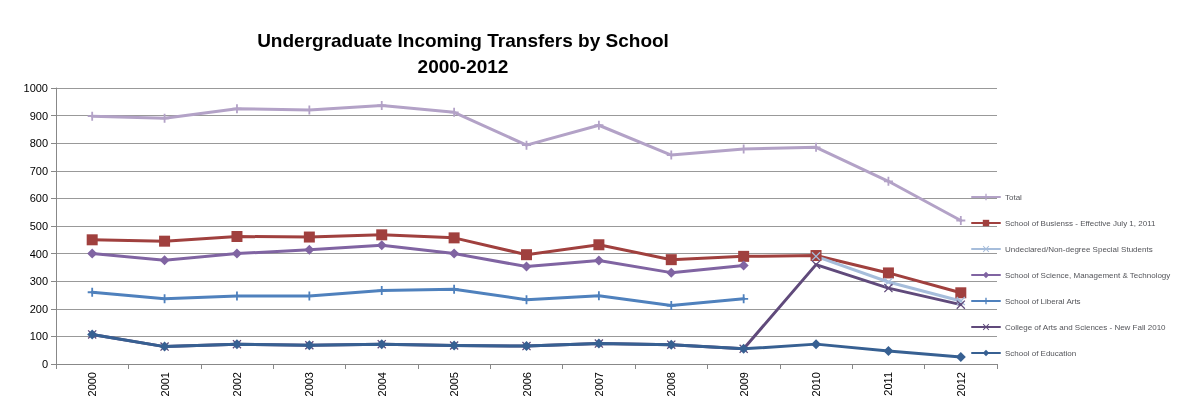 The image size is (1183, 417). I want to click on y-tick-label: 300, so click(38, 281).